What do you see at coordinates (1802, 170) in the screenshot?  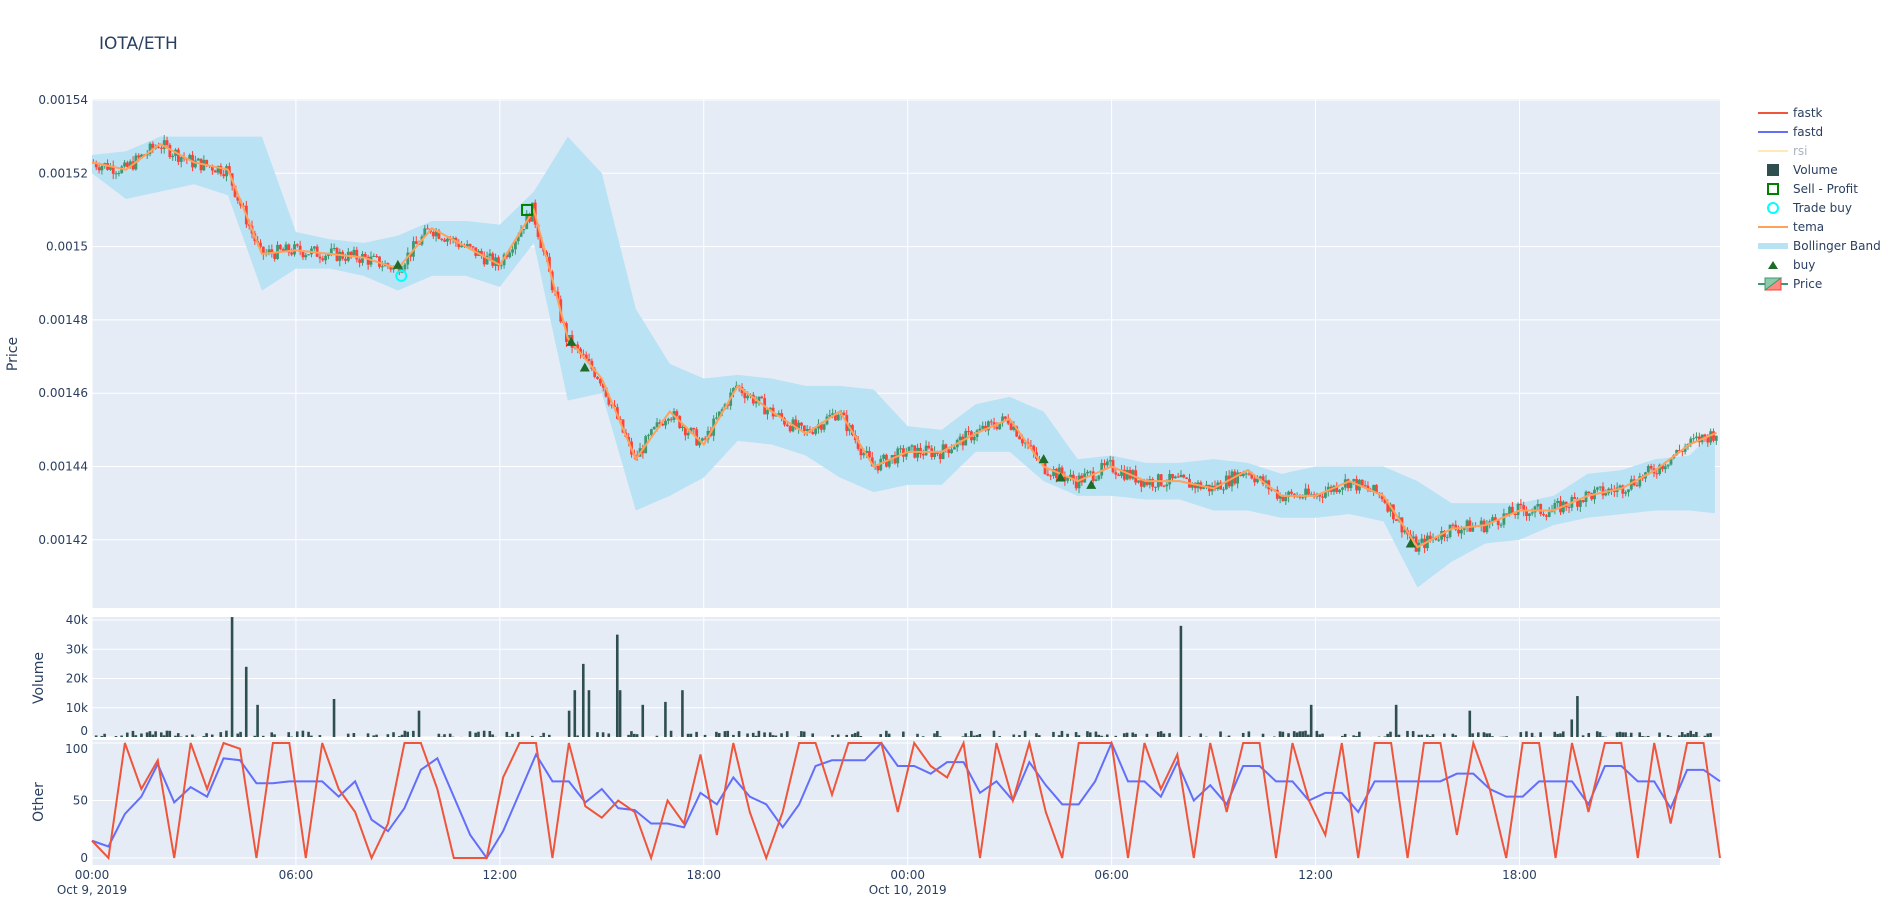 I see `legend-item-volume: Volume` at bounding box center [1802, 170].